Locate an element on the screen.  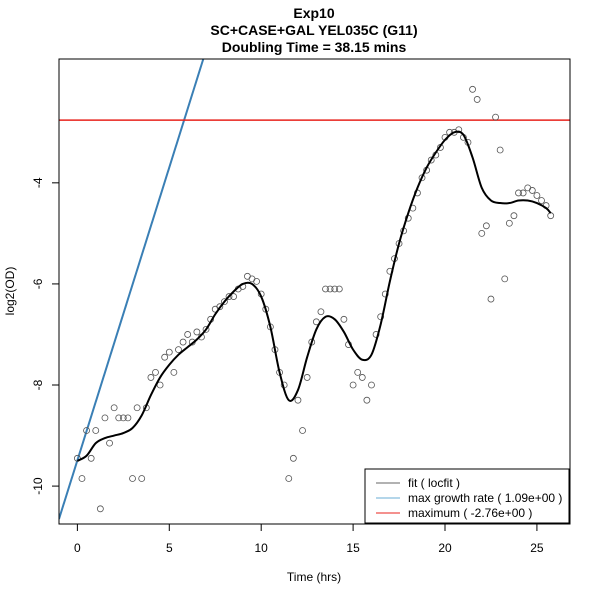
y-axis: -10 -8 -6 -4 is located at coordinates (45, 336).